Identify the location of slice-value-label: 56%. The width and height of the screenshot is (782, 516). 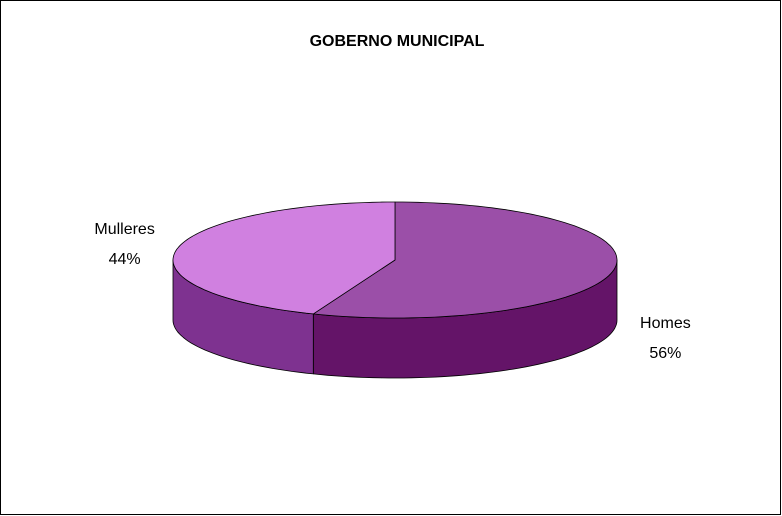
(665, 353).